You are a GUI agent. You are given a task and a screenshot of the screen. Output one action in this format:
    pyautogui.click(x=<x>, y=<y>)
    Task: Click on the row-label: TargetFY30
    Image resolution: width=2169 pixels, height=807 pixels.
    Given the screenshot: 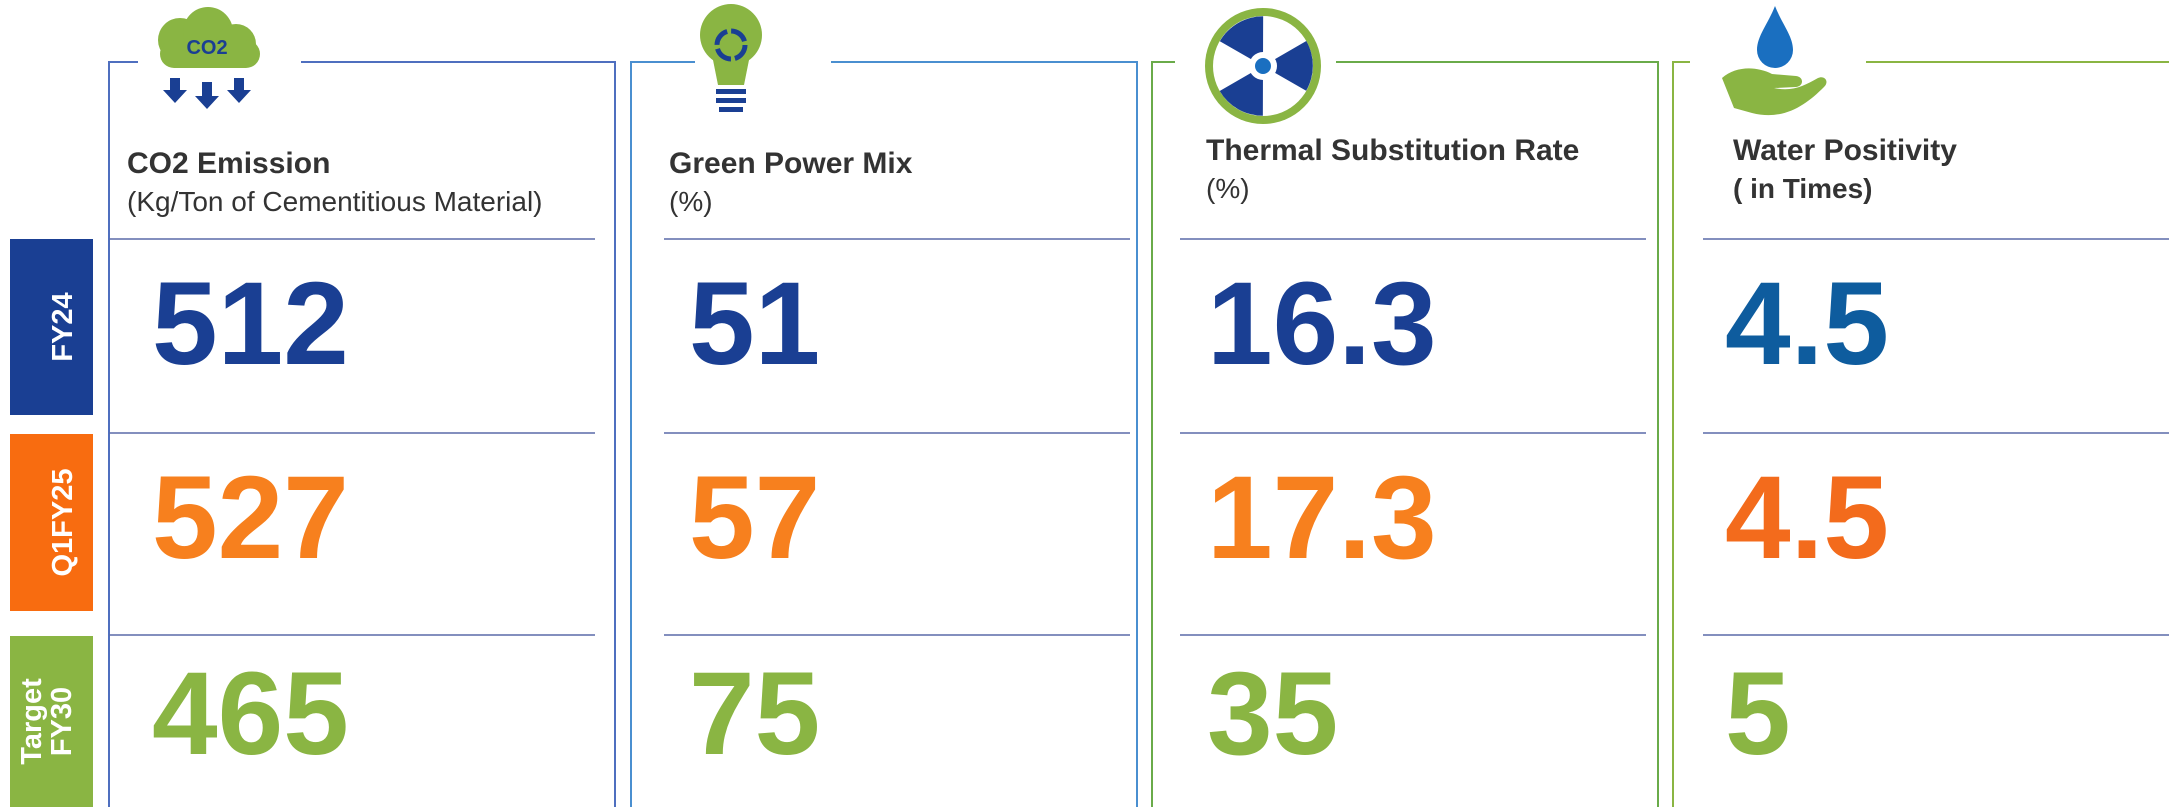 What is the action you would take?
    pyautogui.click(x=47, y=721)
    